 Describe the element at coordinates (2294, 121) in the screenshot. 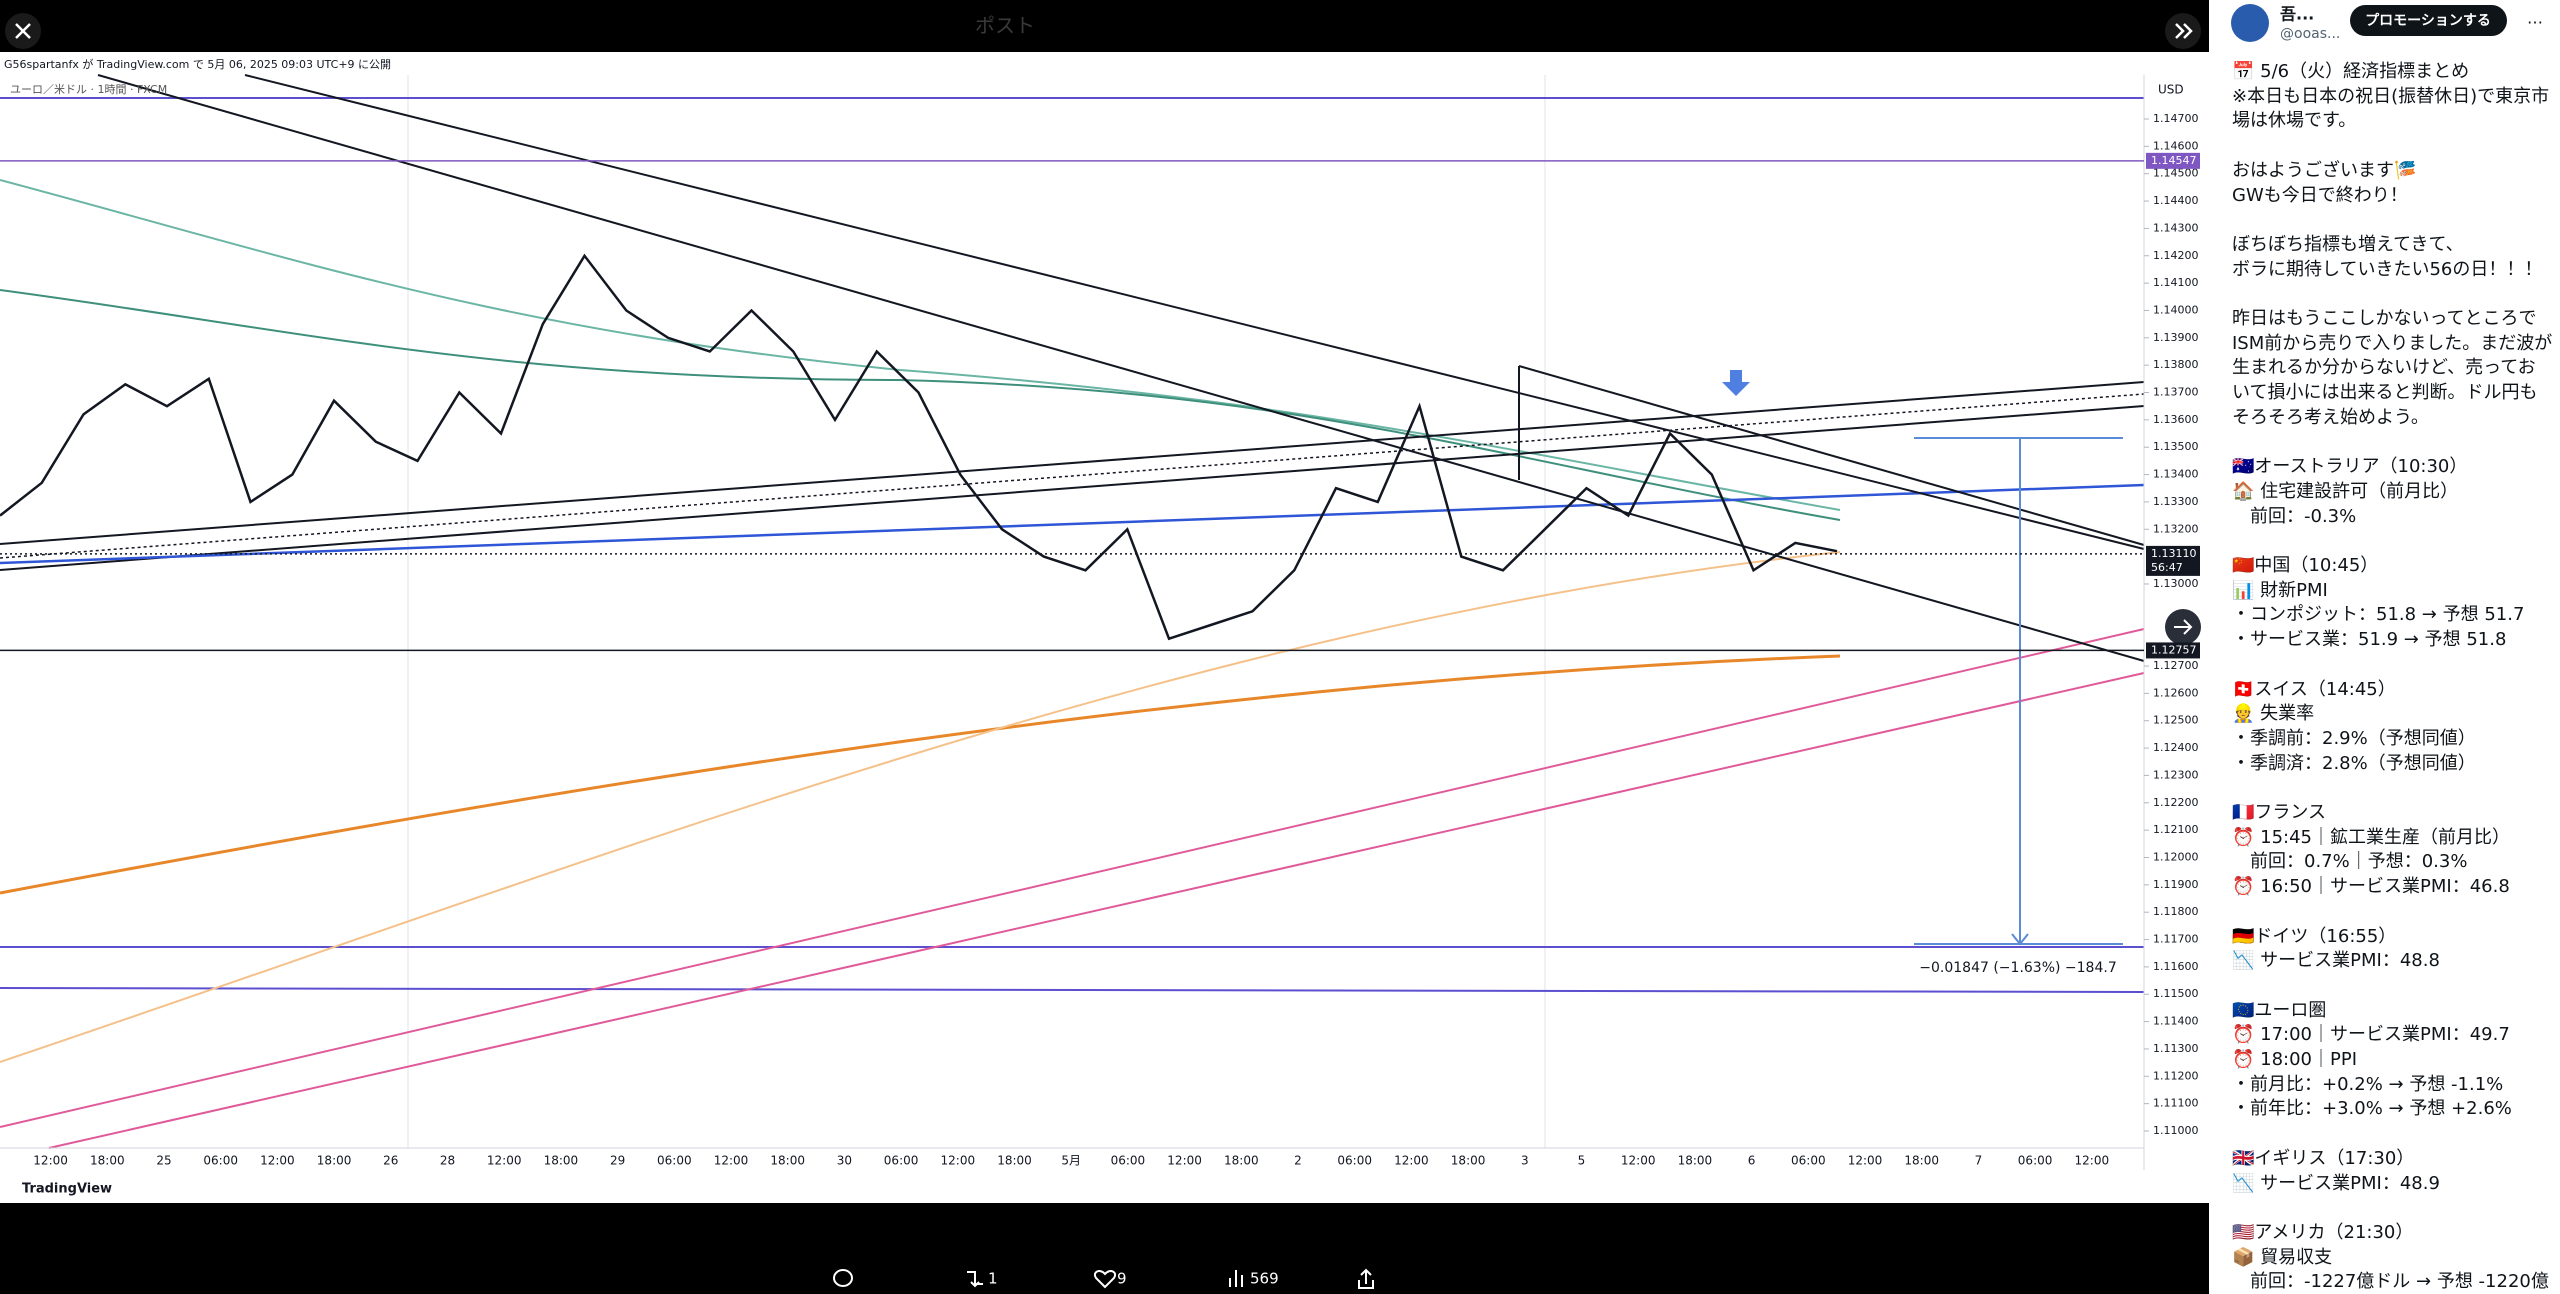

I see `post-line: 場は休場です。` at that location.